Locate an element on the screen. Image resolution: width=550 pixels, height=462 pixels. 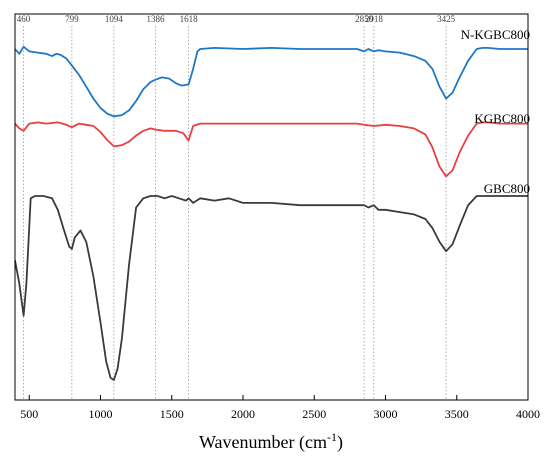
x-axis-ticks: 500 1000 1500 2000 2500 3000 3500 4000 is located at coordinates (280, 408).